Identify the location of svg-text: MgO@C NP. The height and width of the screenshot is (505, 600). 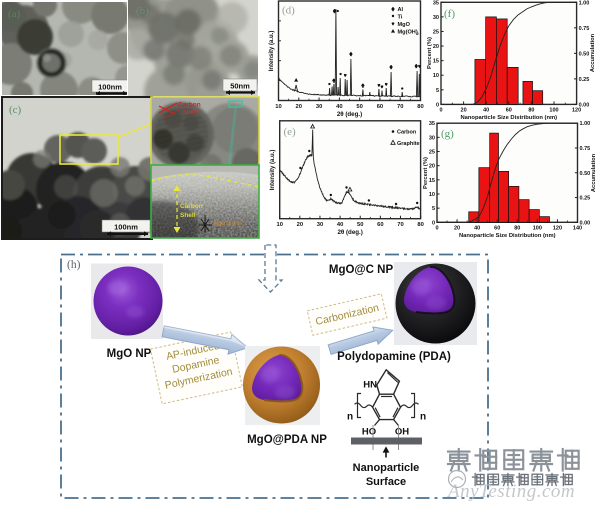
(361, 270).